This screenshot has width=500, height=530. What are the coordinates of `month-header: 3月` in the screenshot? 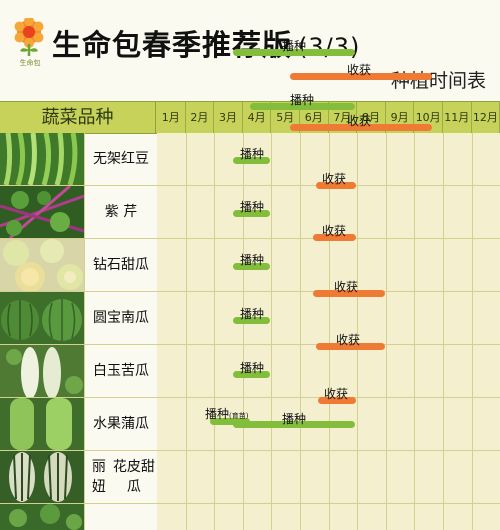 It's located at (228, 117).